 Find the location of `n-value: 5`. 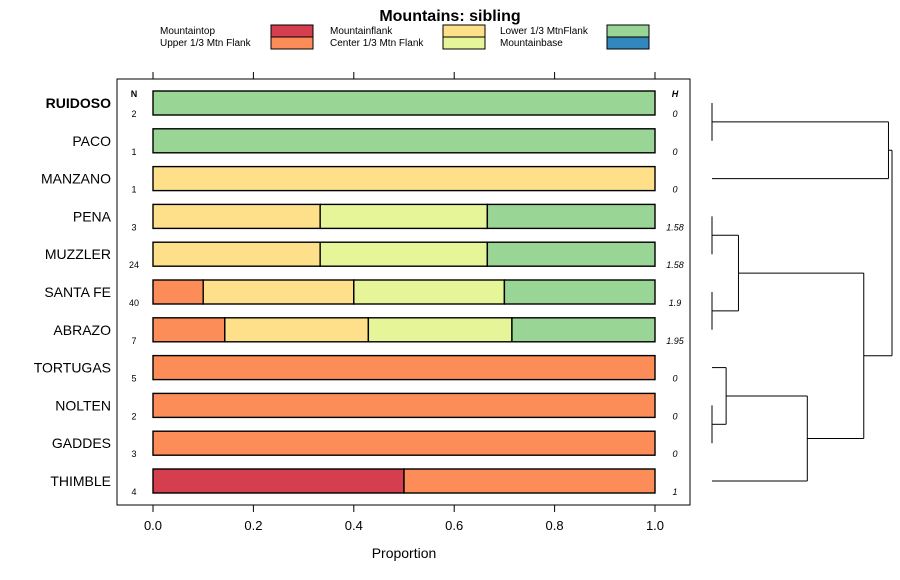

n-value: 5 is located at coordinates (133, 379).